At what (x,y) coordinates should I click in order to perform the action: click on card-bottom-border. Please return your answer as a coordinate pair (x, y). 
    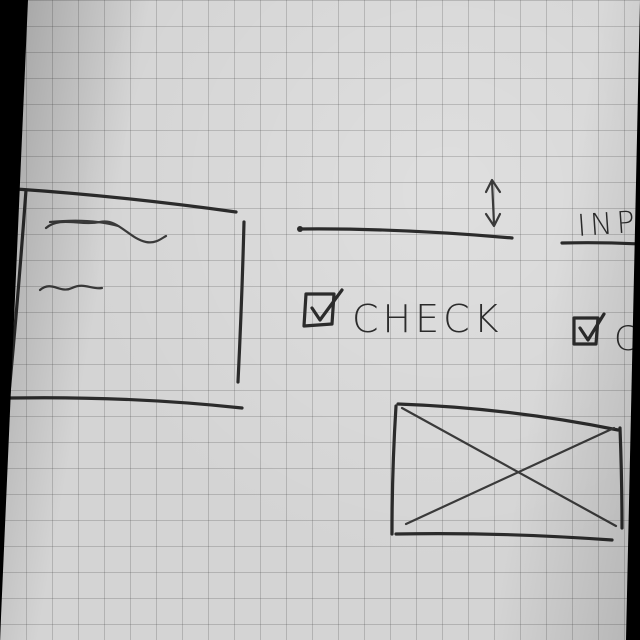
    Looking at the image, I should click on (126, 403).